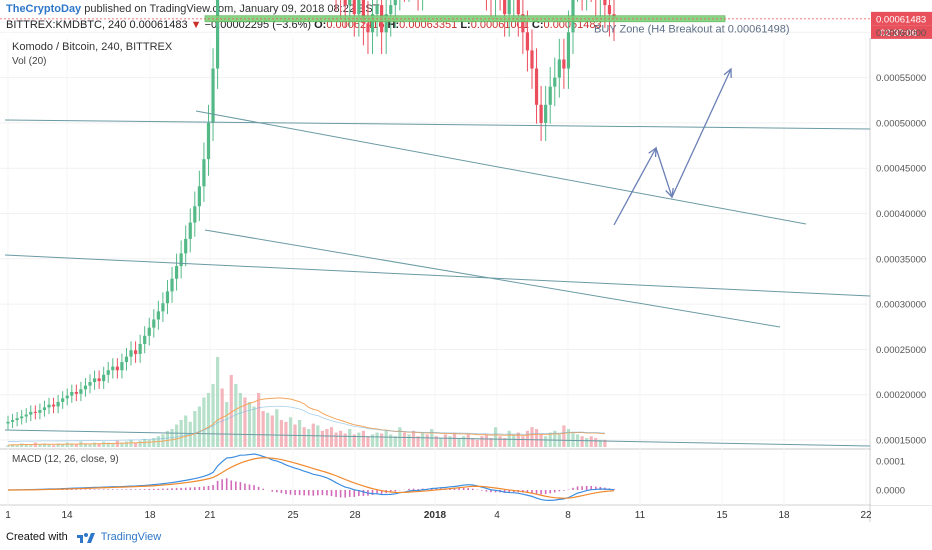 This screenshot has height=550, width=932. Describe the element at coordinates (85, 538) in the screenshot. I see `tradingview-logo-icon` at that location.